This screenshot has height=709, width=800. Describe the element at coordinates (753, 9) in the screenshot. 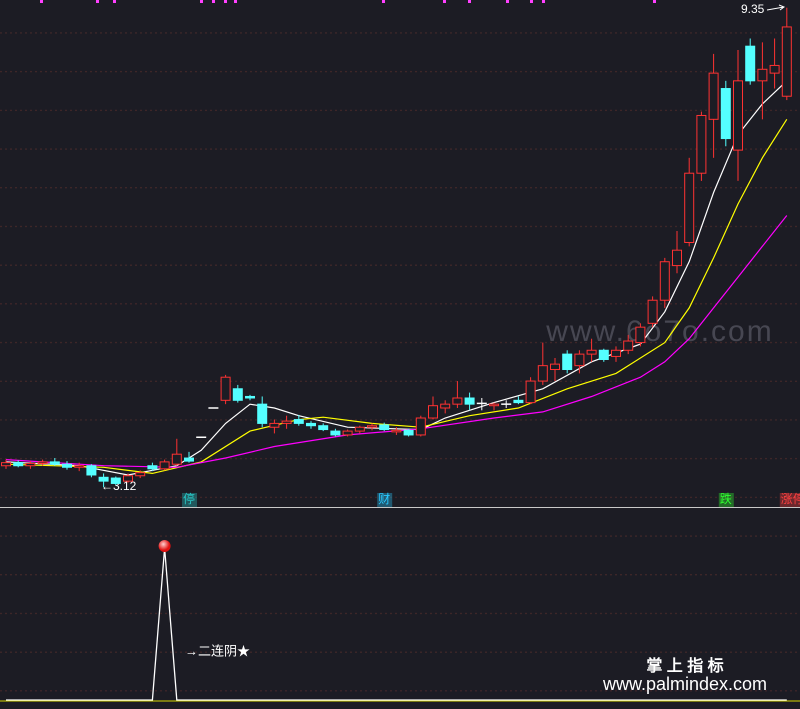

I see `high-label: 9.35` at that location.